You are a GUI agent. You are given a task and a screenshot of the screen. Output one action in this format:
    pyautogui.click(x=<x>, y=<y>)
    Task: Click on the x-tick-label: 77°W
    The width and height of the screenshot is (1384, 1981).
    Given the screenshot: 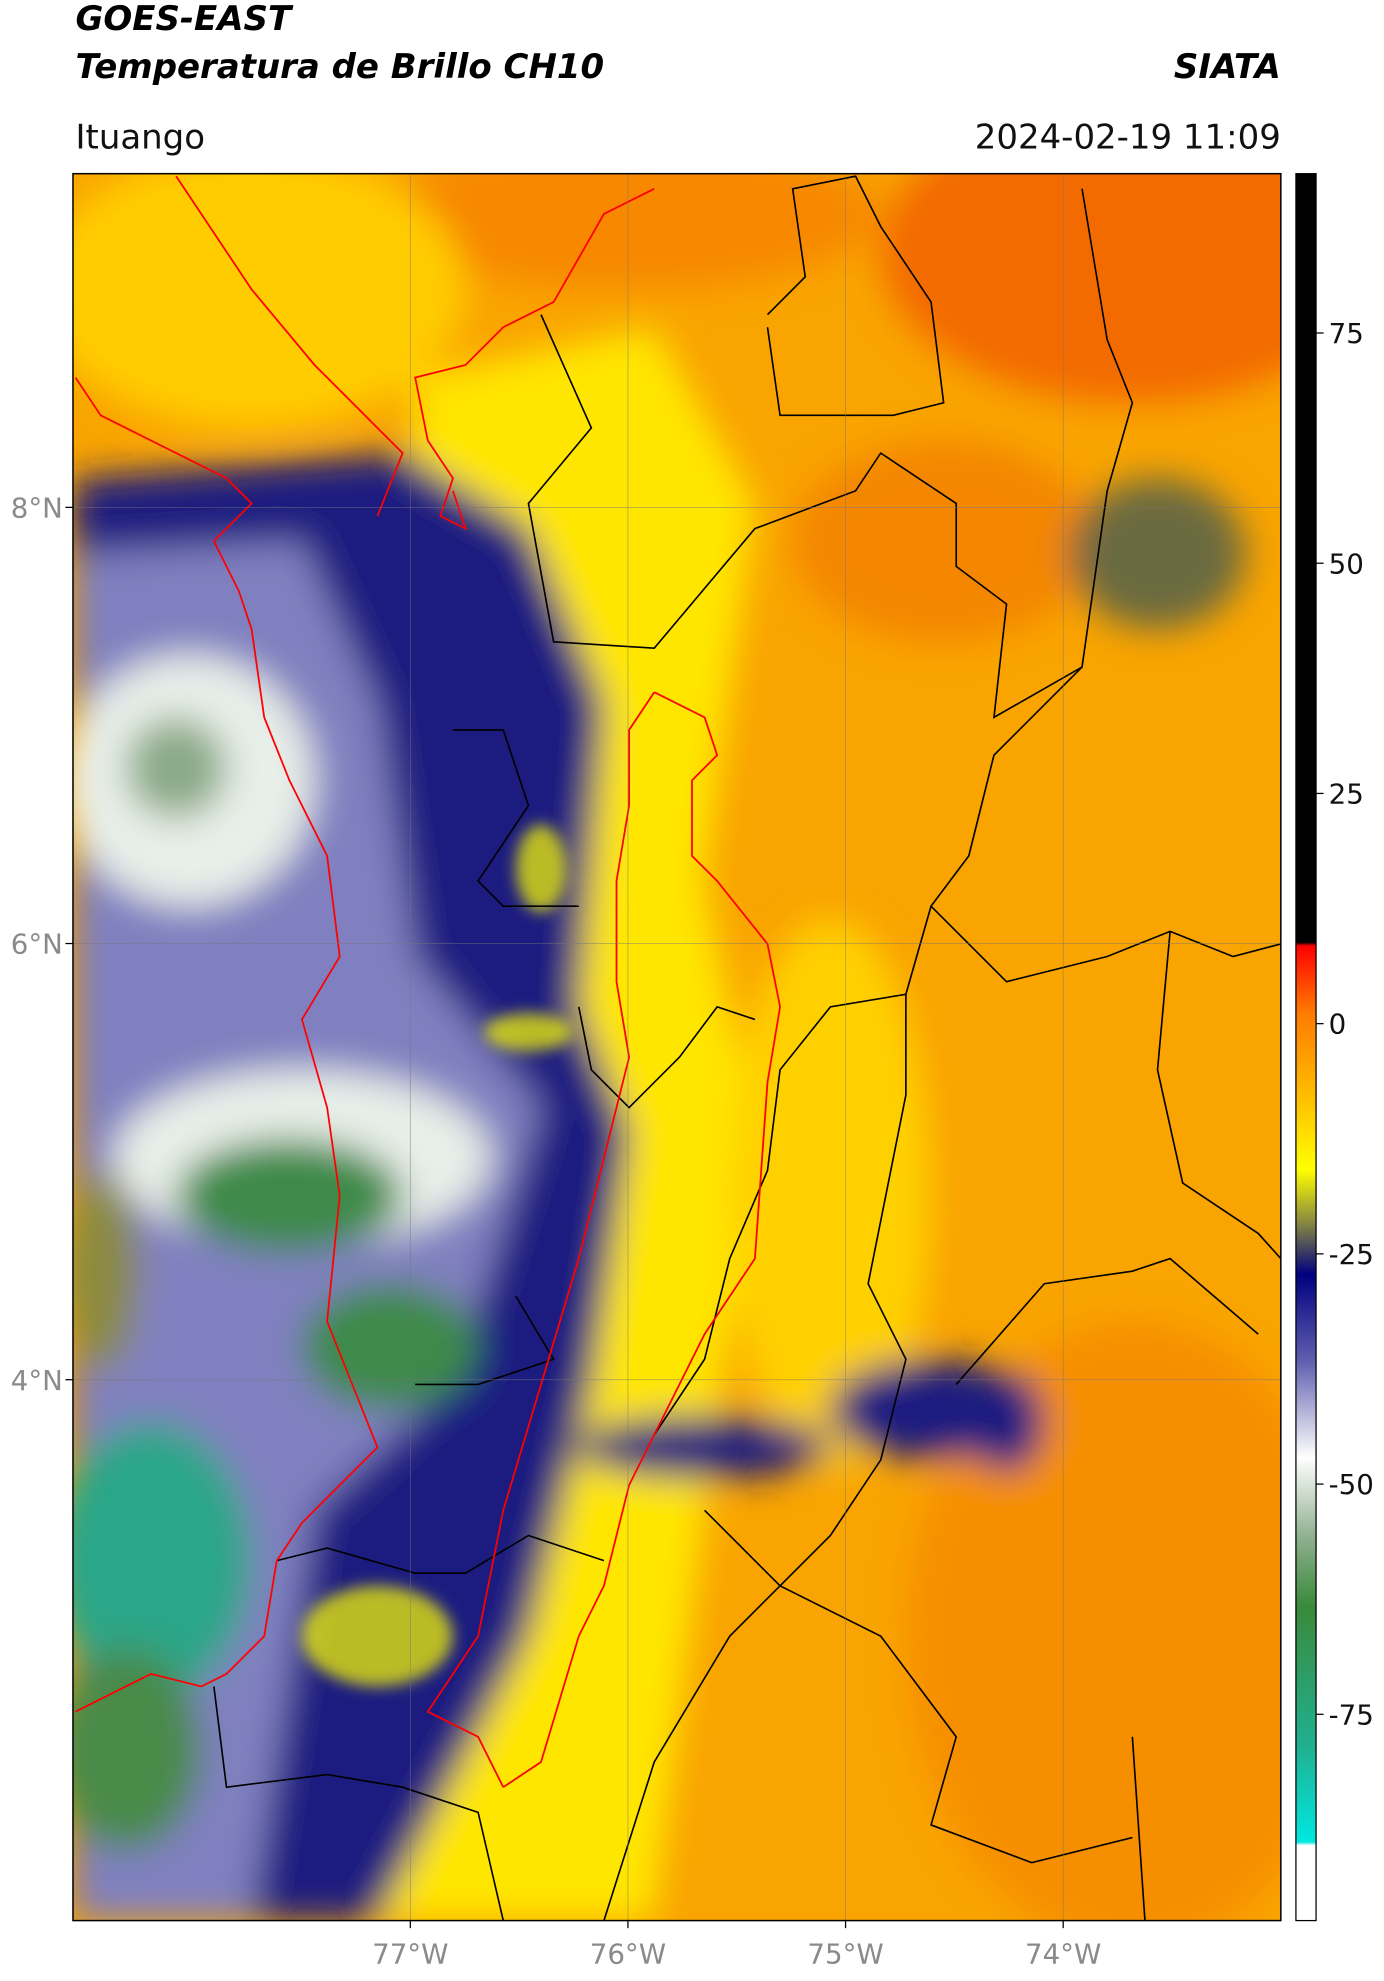 What is the action you would take?
    pyautogui.click(x=410, y=1953)
    